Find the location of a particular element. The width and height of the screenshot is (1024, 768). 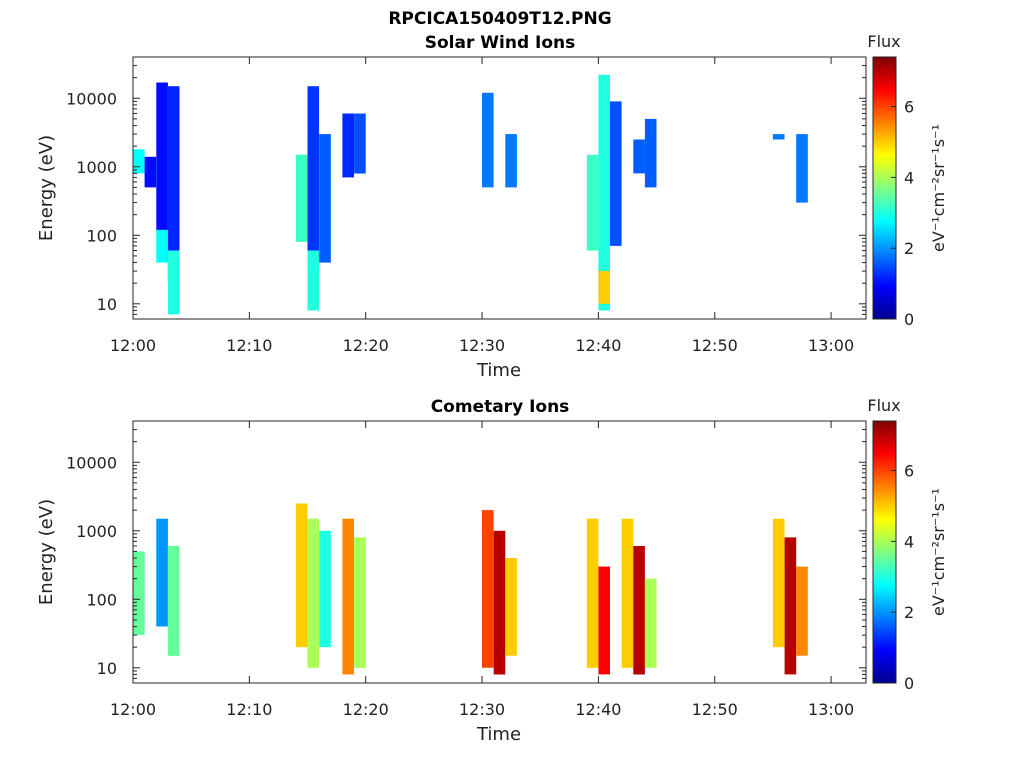

panel-title: Cometary Ions is located at coordinates (500, 407).